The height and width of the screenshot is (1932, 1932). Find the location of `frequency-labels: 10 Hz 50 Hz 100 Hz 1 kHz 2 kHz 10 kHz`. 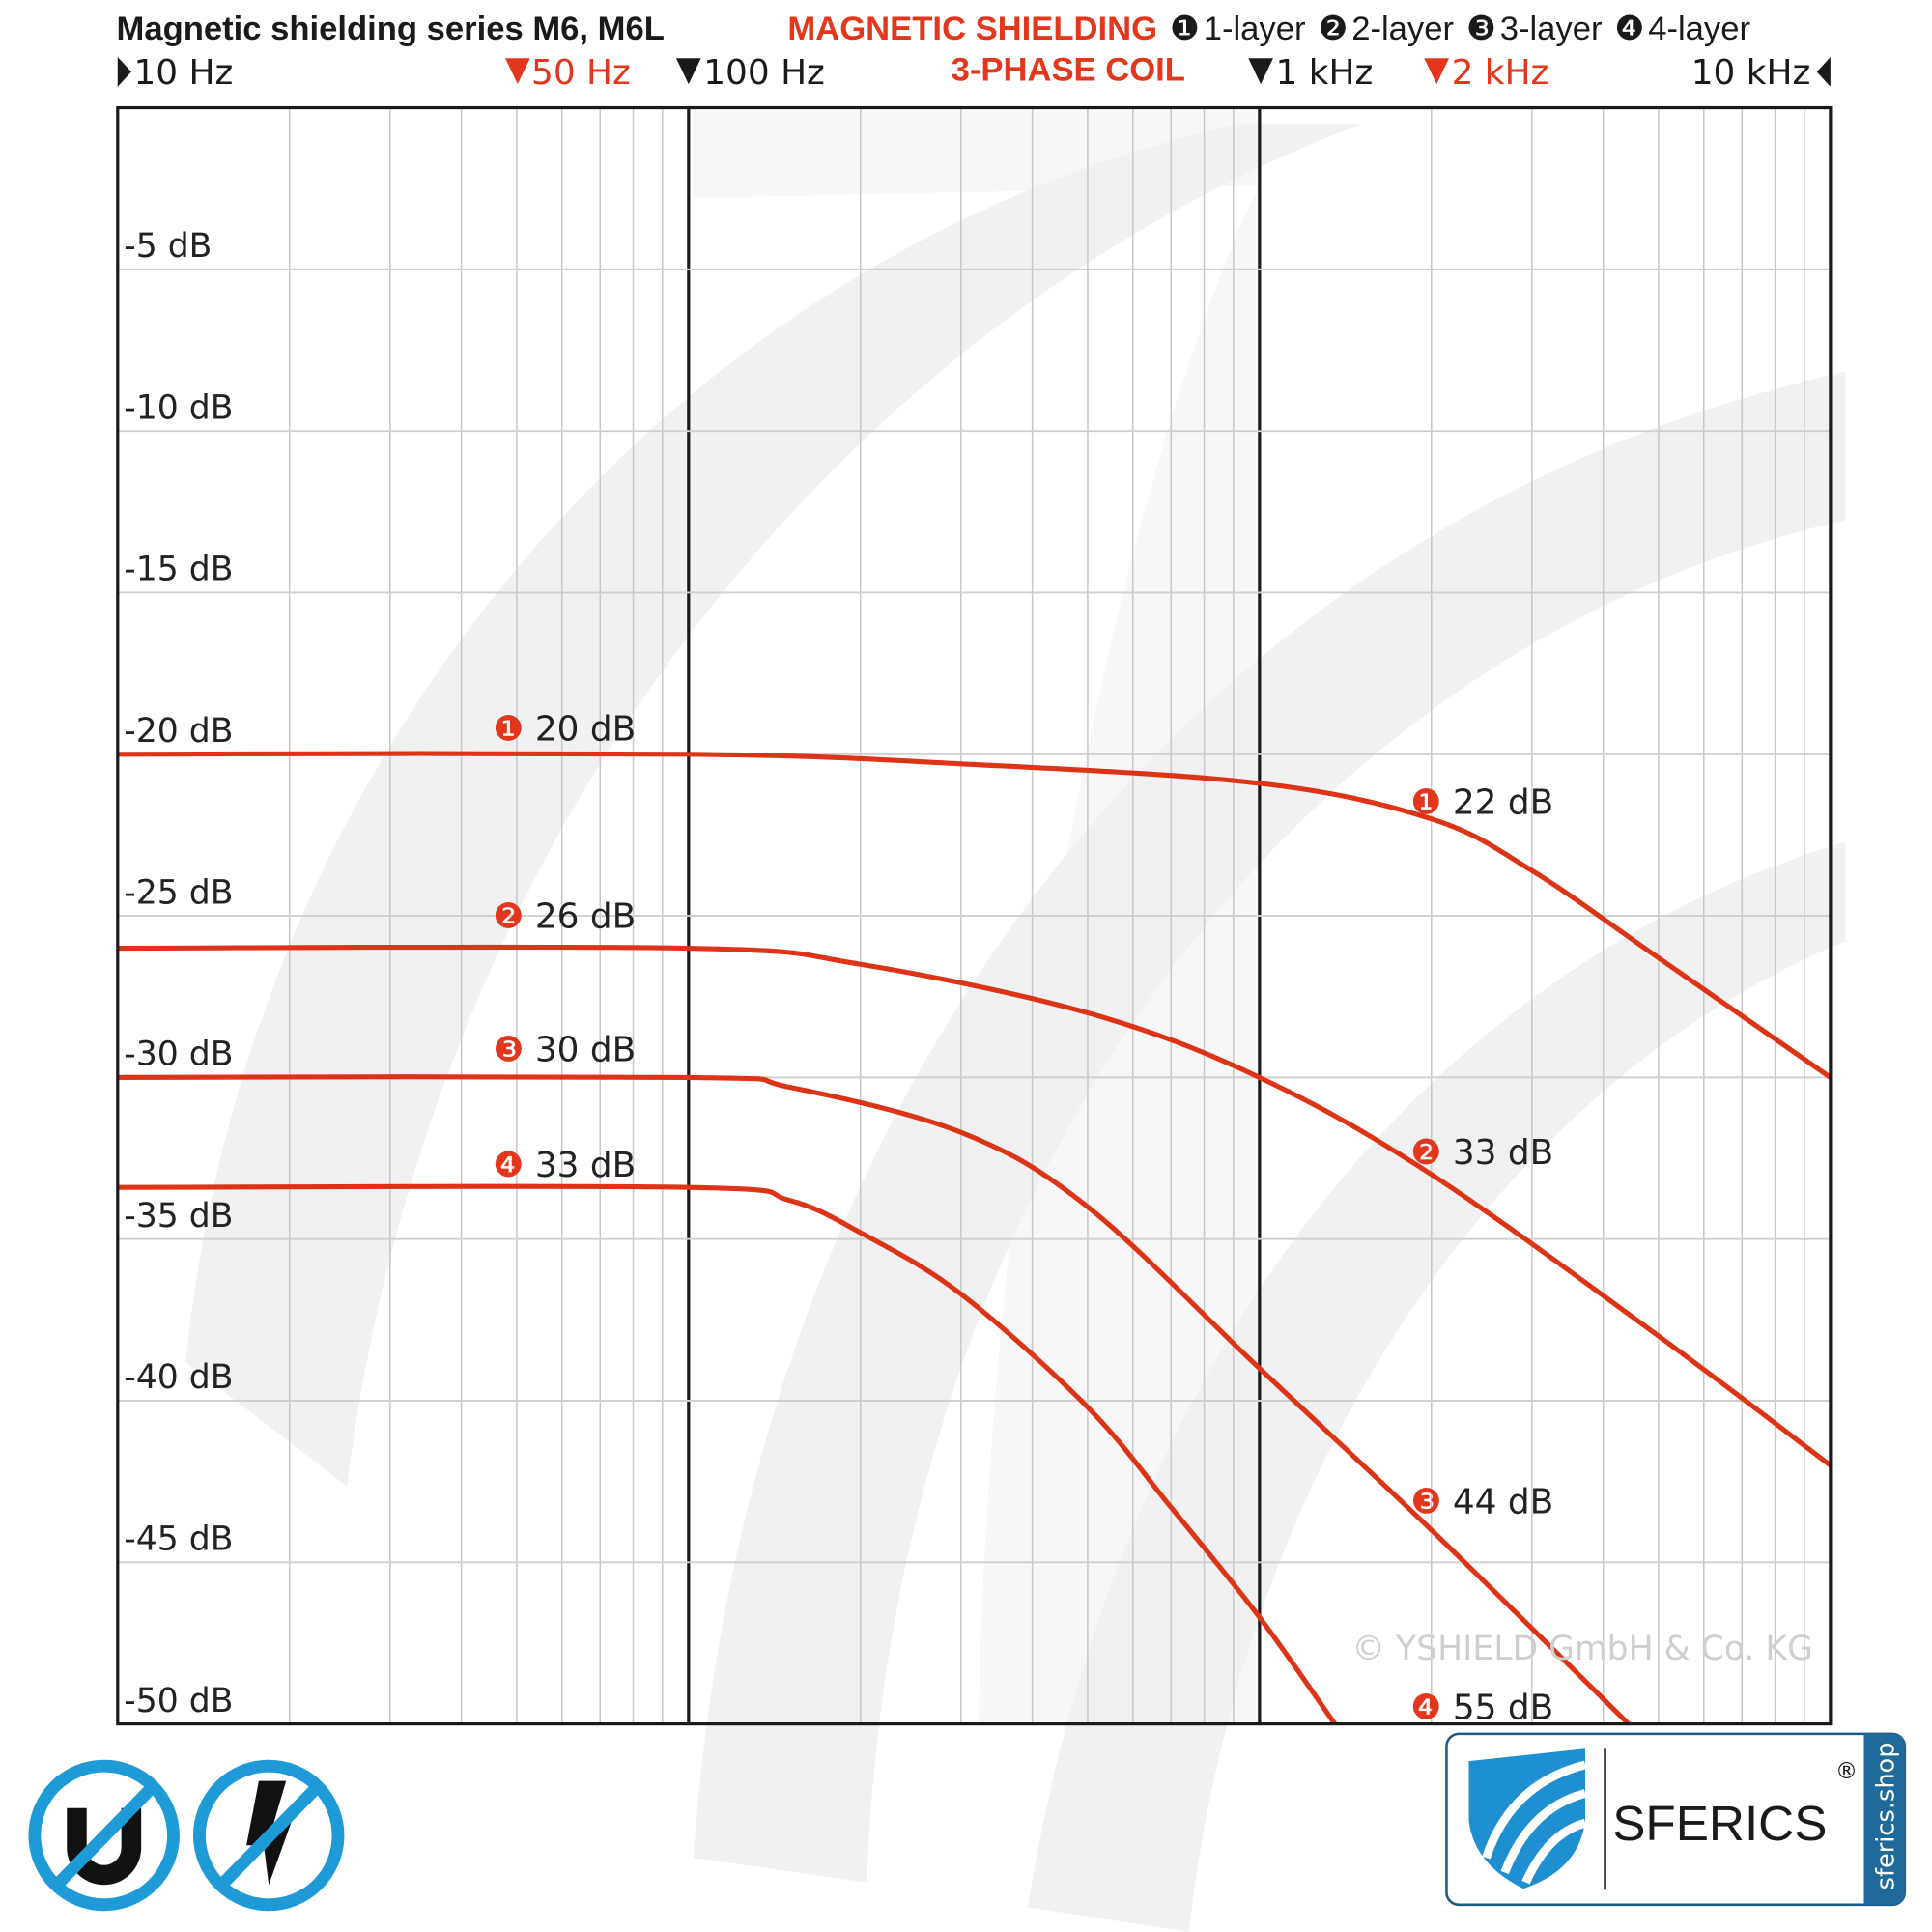

frequency-labels: 10 Hz 50 Hz 100 Hz 1 kHz 2 kHz 10 kHz is located at coordinates (974, 73).